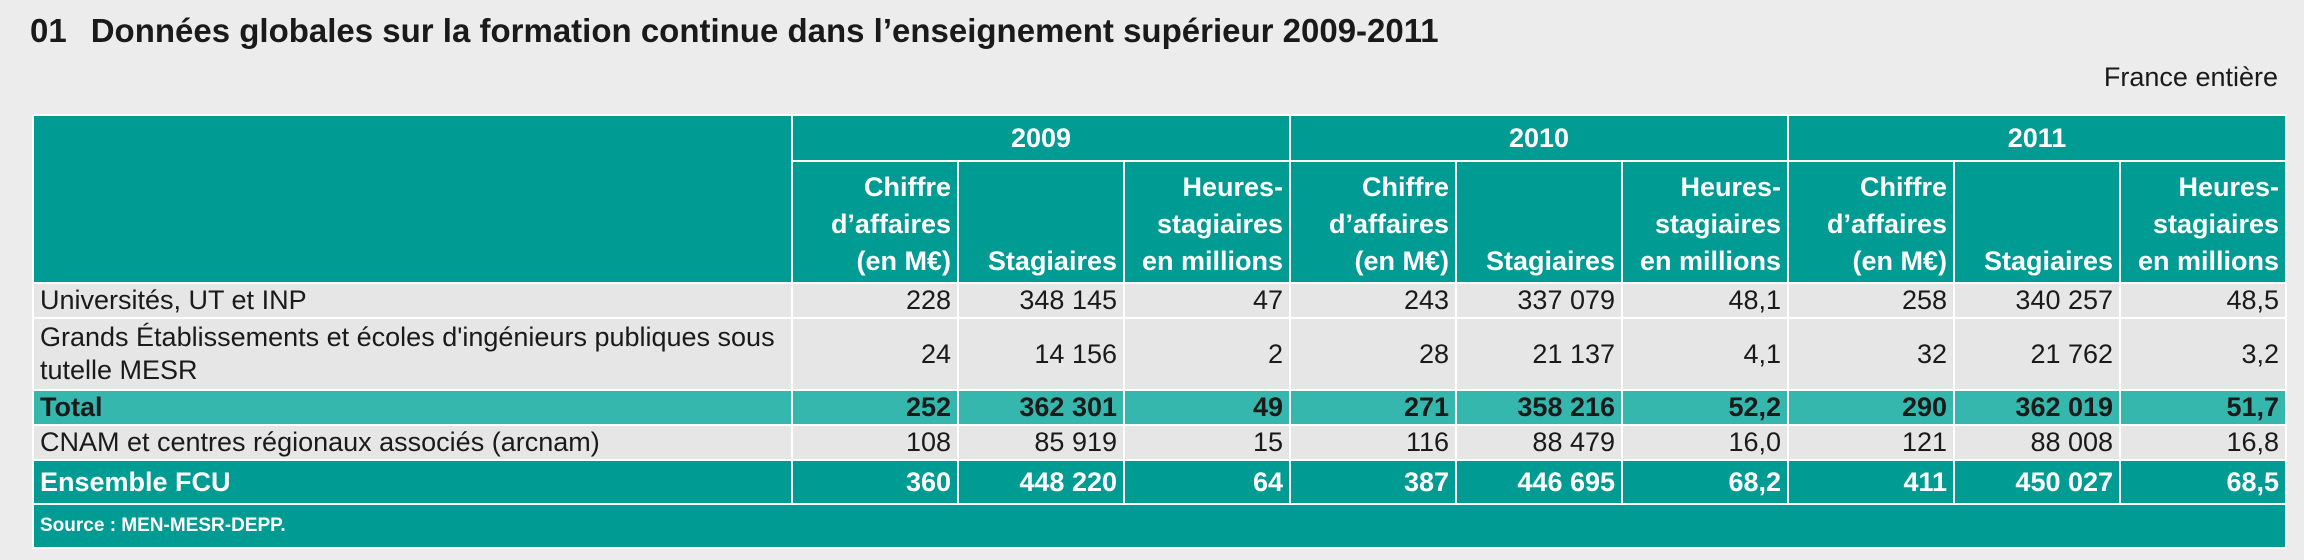 The image size is (2304, 560). I want to click on cell: 47, so click(1207, 300).